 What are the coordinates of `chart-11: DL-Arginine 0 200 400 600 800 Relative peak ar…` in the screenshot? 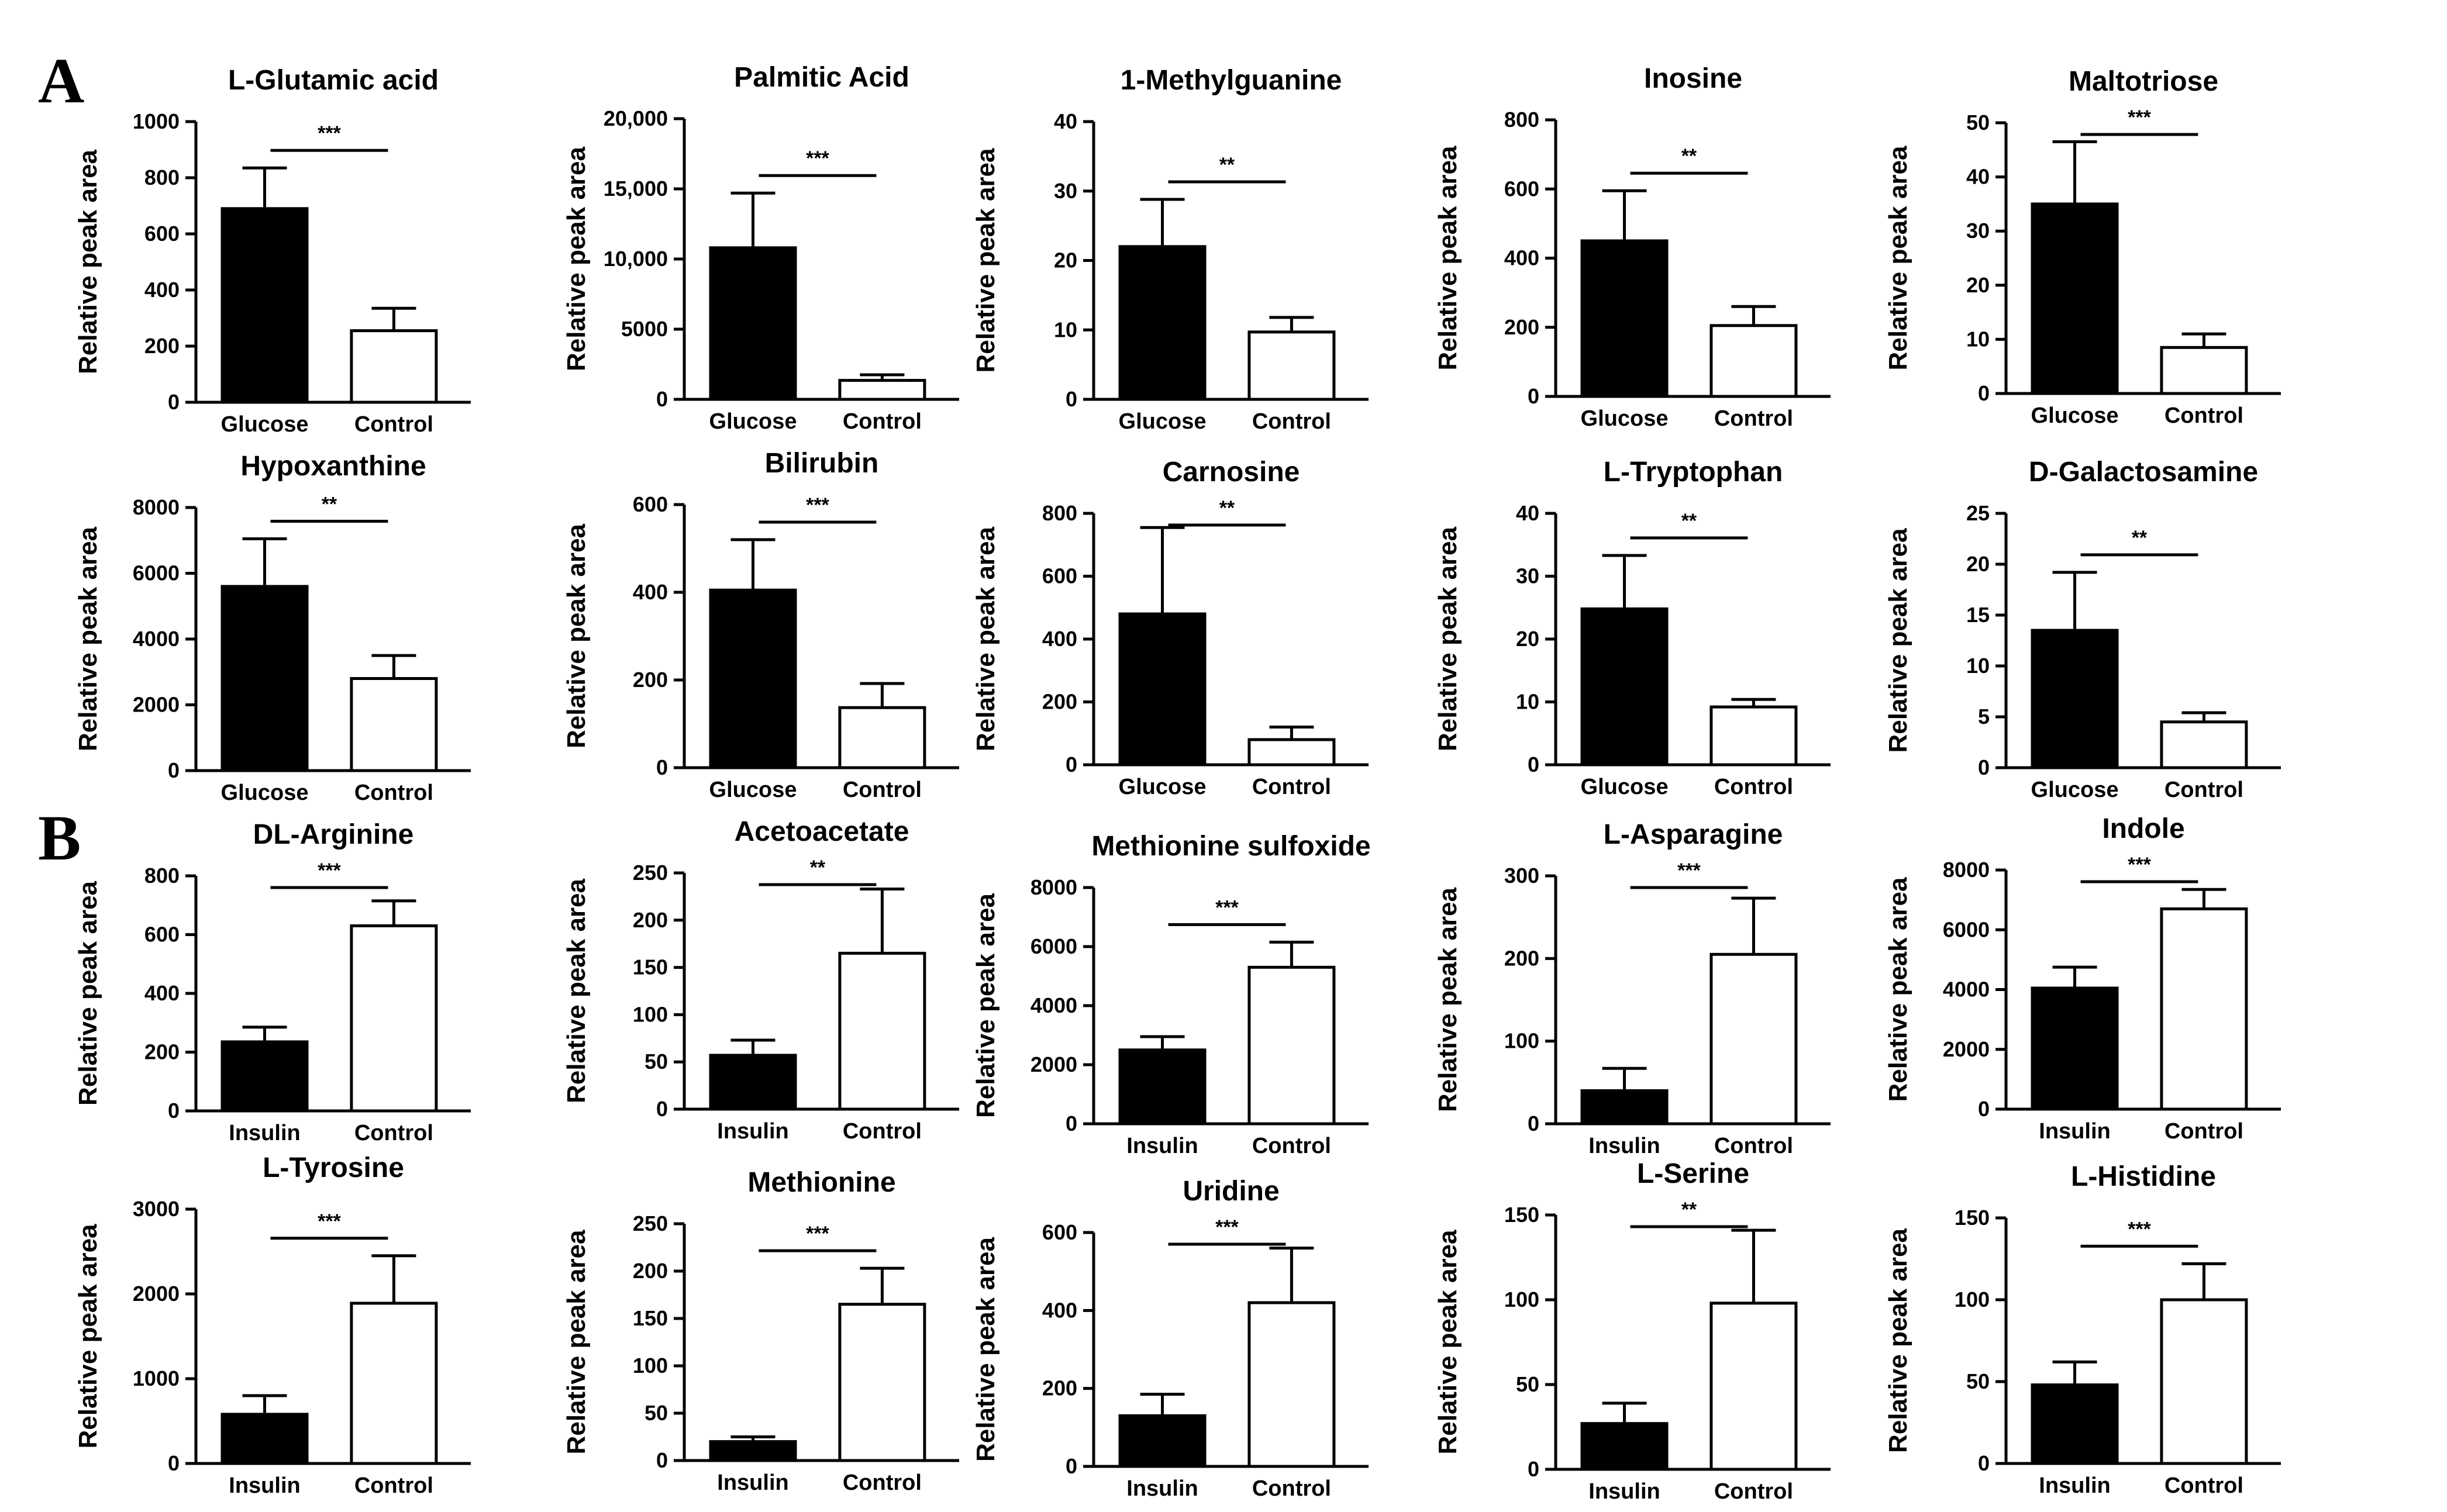 It's located at (272, 982).